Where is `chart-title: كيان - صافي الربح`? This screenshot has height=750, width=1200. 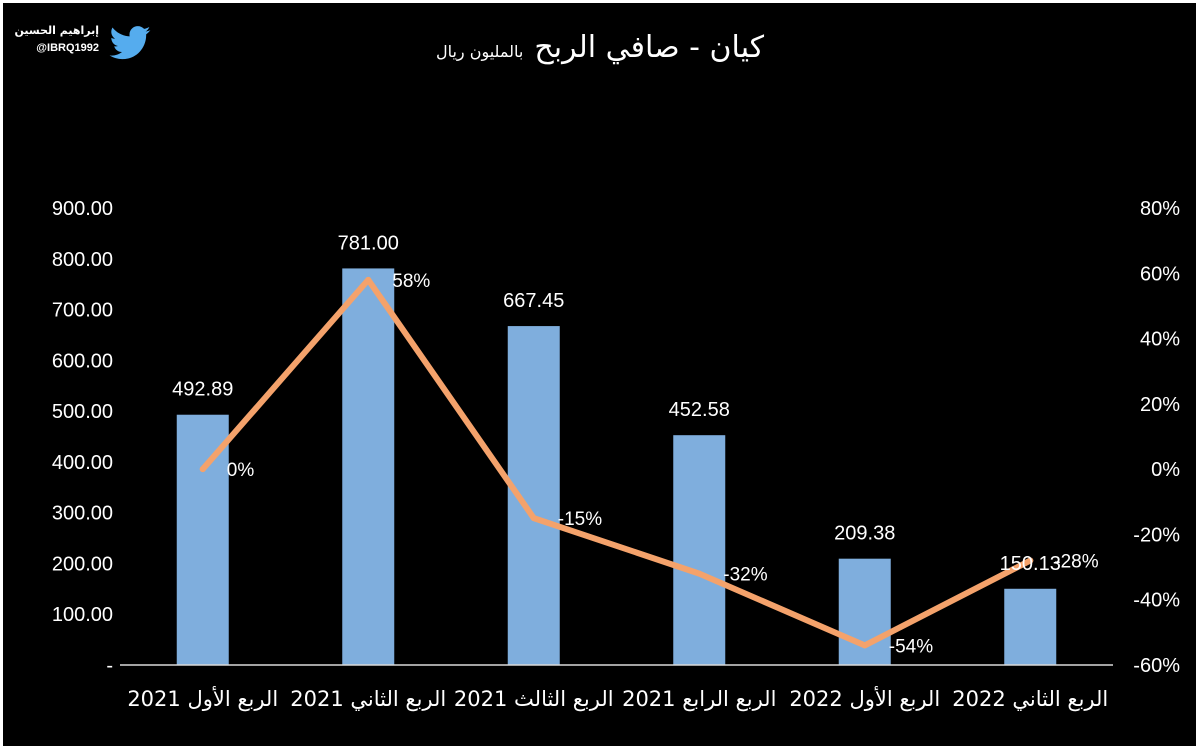
chart-title: كيان - صافي الربح is located at coordinates (649, 47).